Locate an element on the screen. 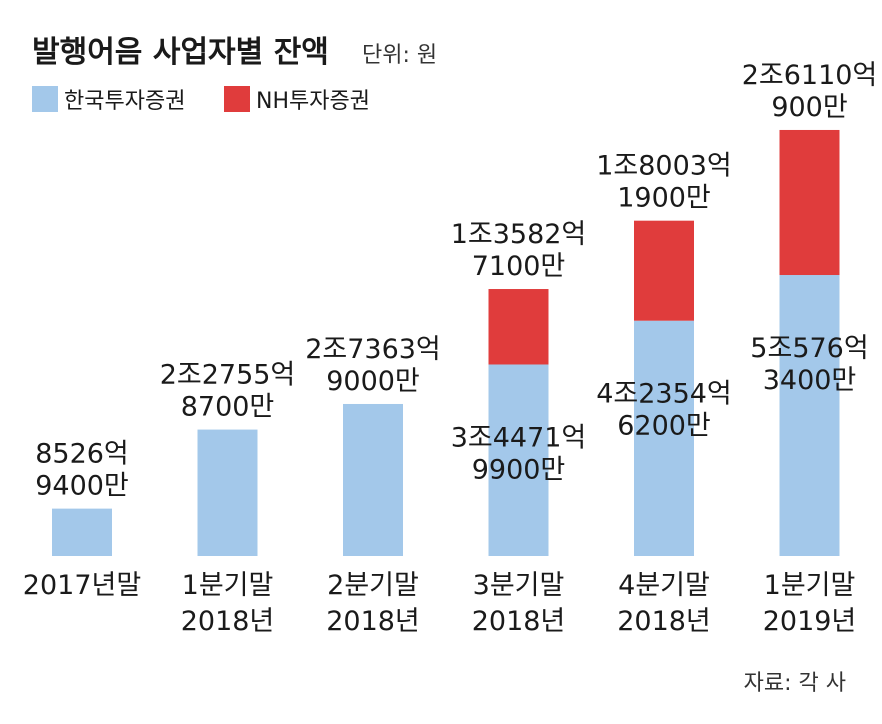  x-tick-label: 3분기말 is located at coordinates (519, 585).